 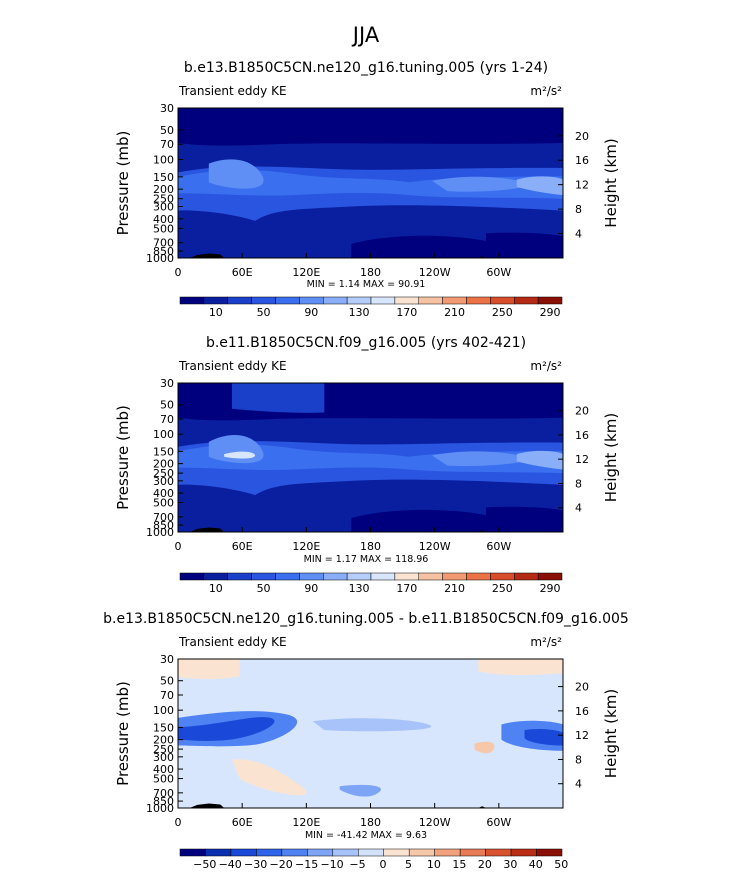 I want to click on min-max-stats: MIN = 1.14 MAX = 90.91, so click(x=366, y=284).